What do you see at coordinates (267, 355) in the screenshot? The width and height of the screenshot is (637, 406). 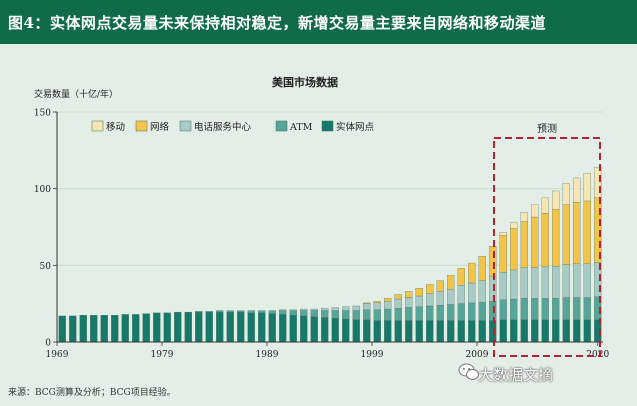 I see `x-tick-label: 1989` at bounding box center [267, 355].